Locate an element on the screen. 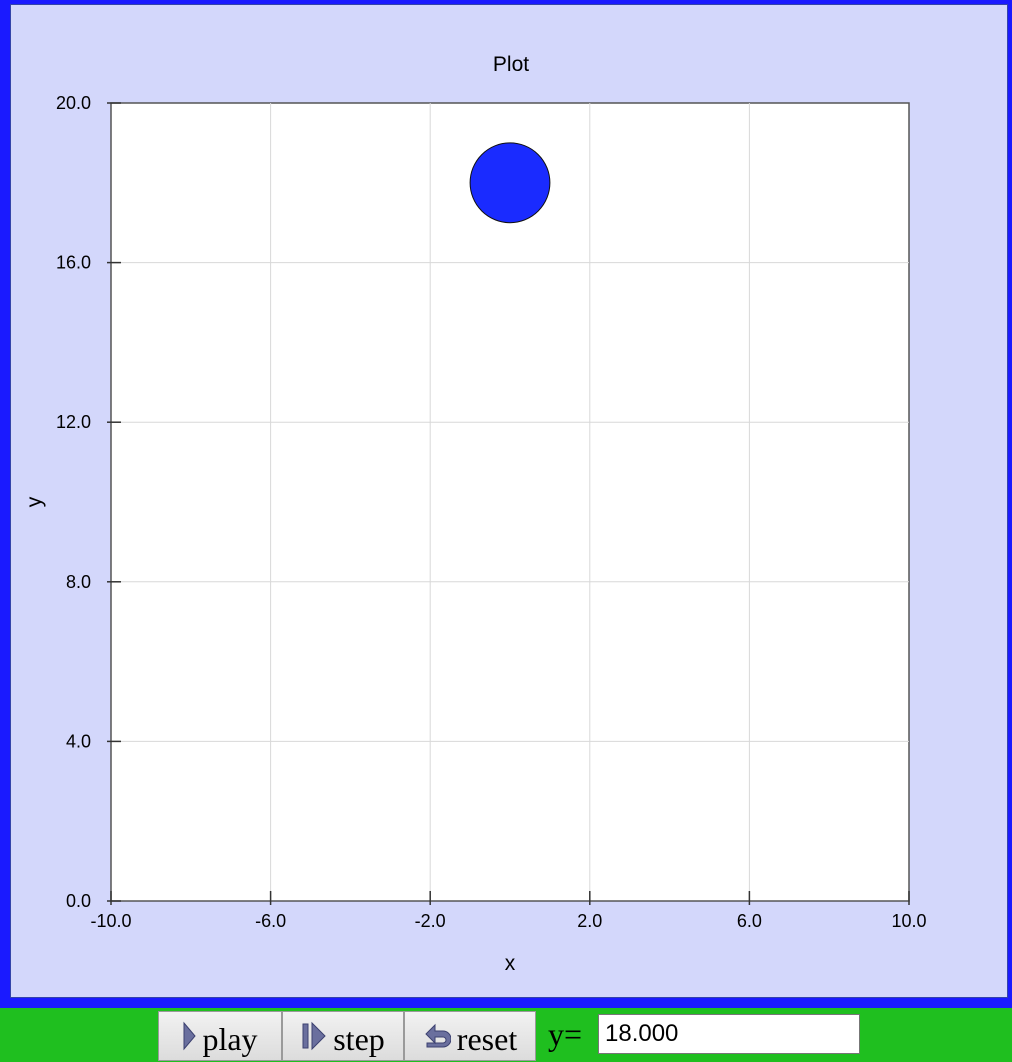 The image size is (1012, 1062). y-tick-label: 4.0 is located at coordinates (78, 741).